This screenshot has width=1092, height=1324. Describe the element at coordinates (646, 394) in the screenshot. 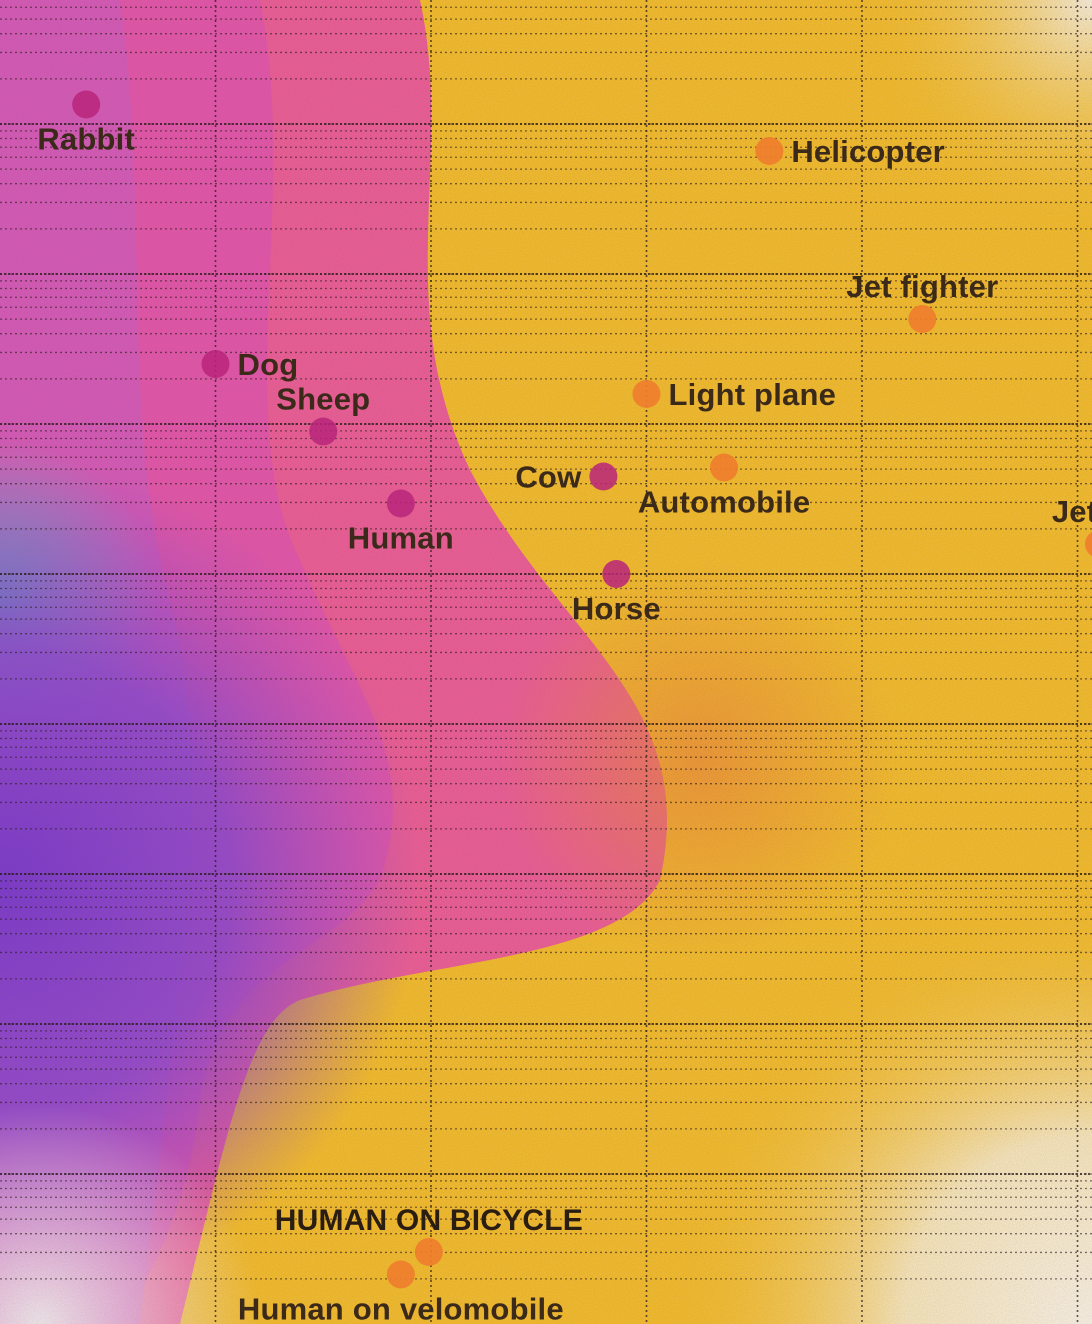

I see `data-point-light-plane` at that location.